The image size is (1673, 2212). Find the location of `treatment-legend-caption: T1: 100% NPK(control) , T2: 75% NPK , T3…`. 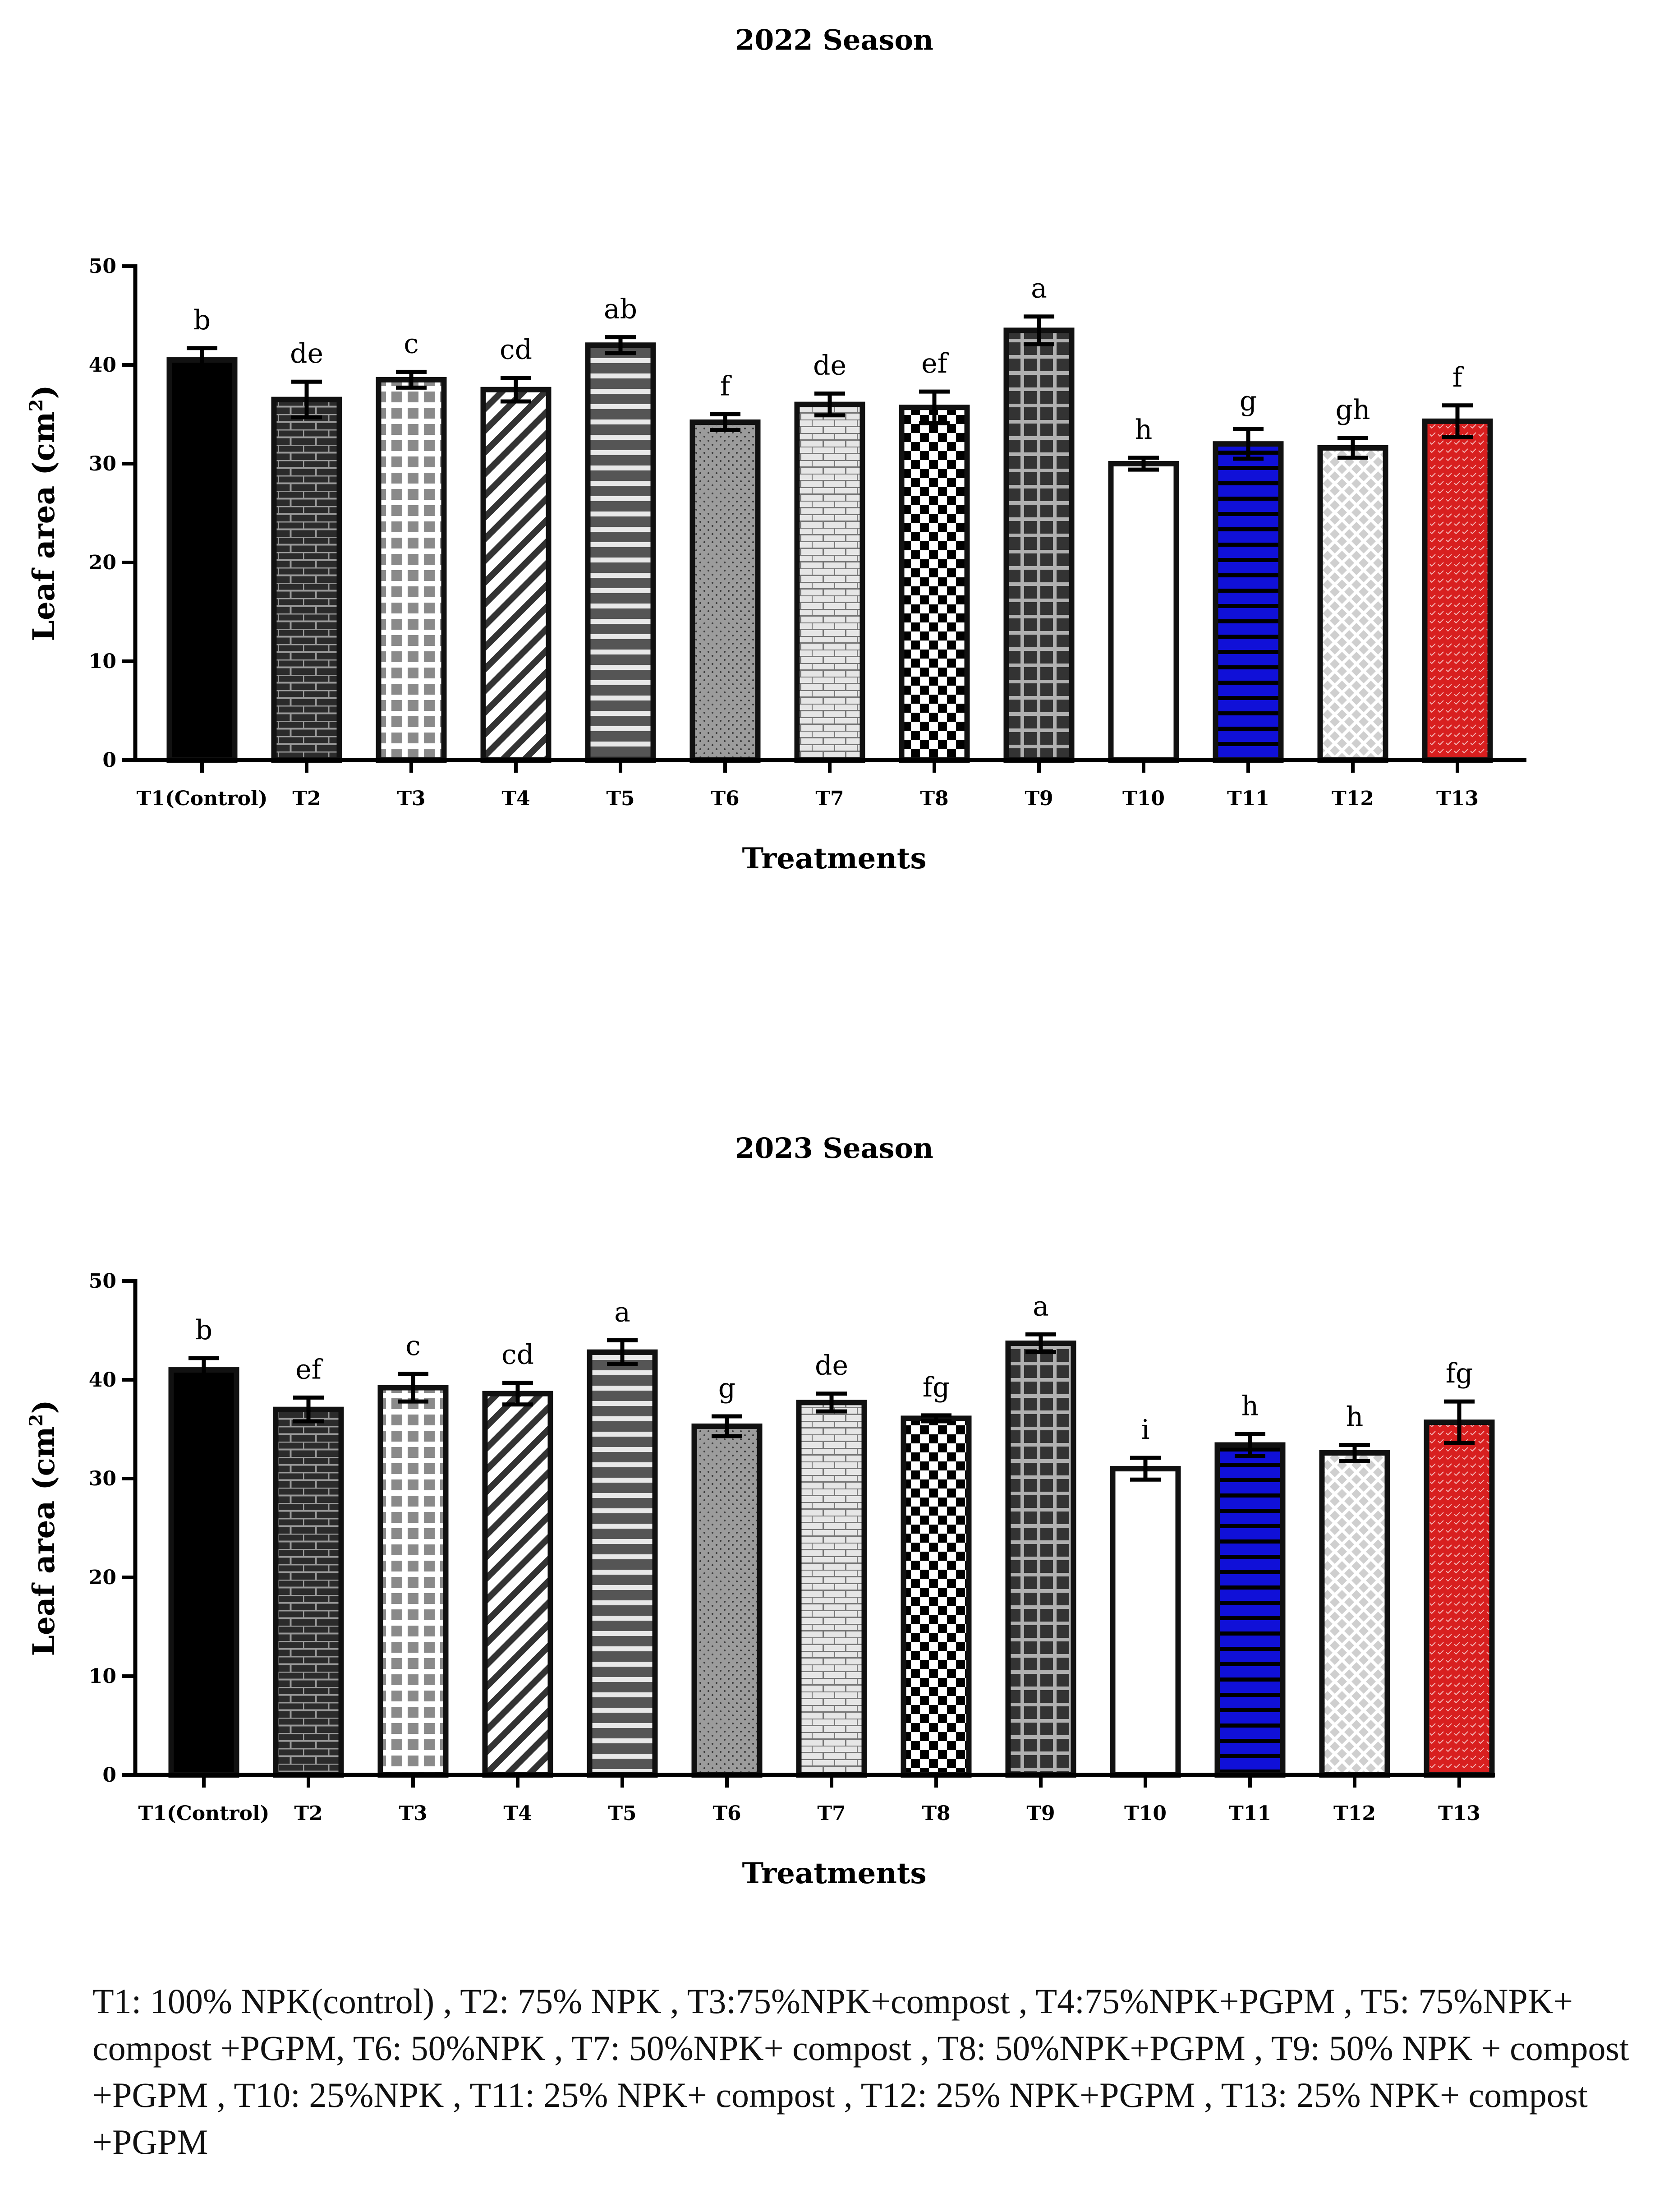

treatment-legend-caption: T1: 100% NPK(control) , T2: 75% NPK , T3… is located at coordinates (860, 2071).